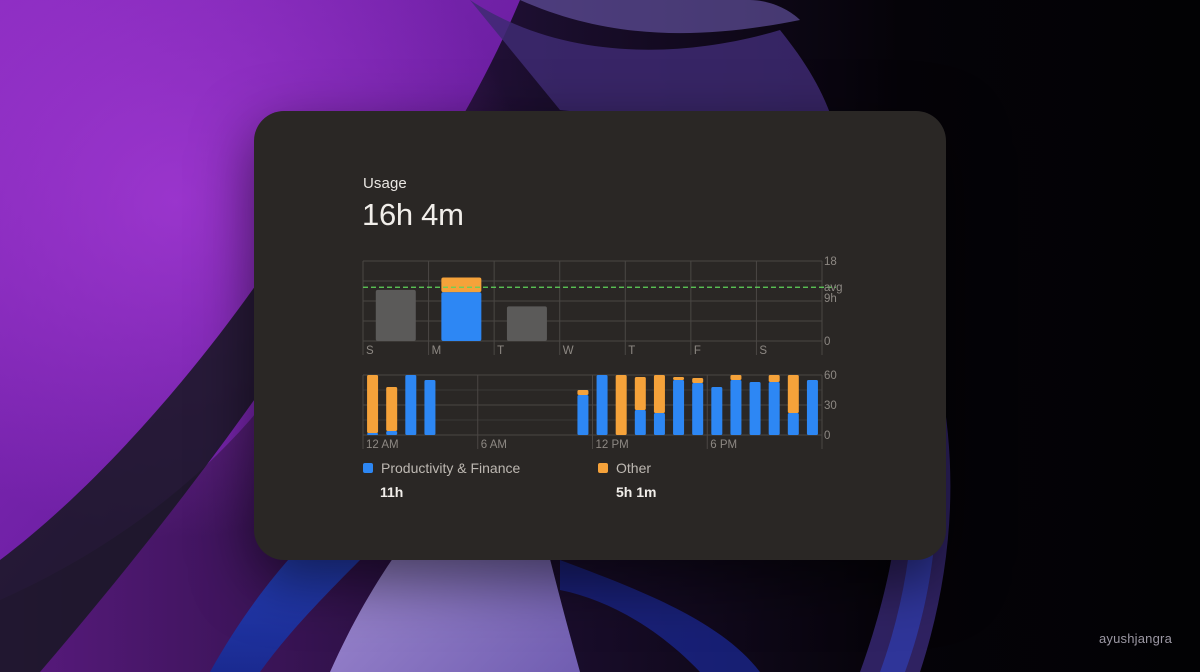  I want to click on weekly-day-label: W, so click(568, 351).